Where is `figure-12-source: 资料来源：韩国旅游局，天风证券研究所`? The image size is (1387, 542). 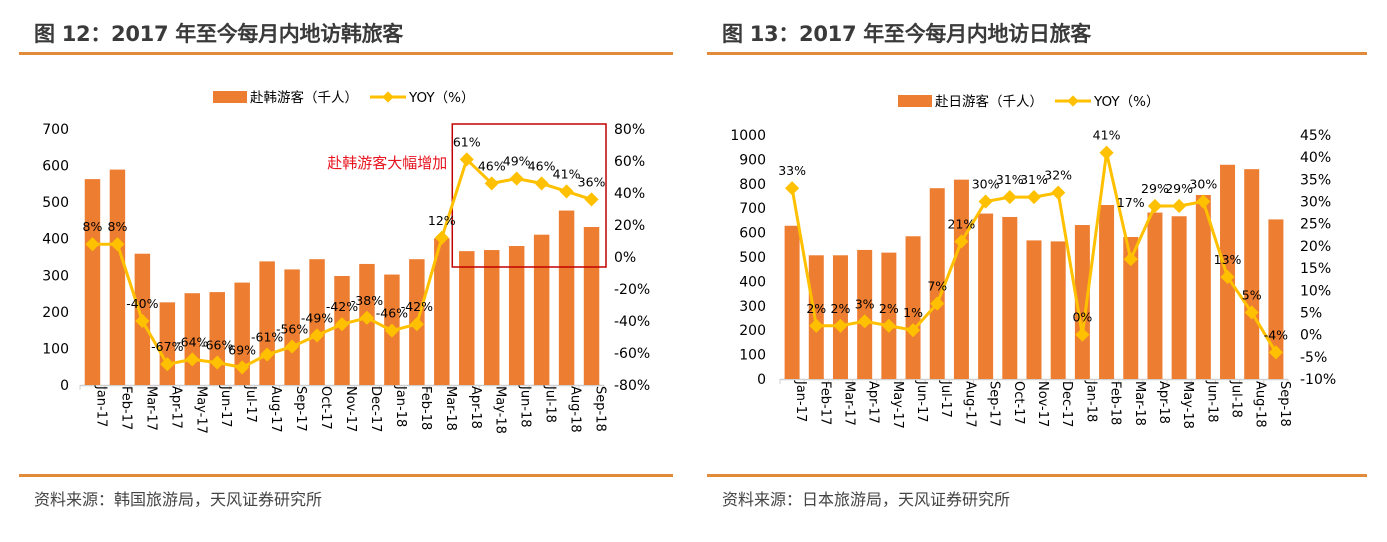
figure-12-source: 资料来源：韩国旅游局，天风证券研究所 is located at coordinates (178, 499).